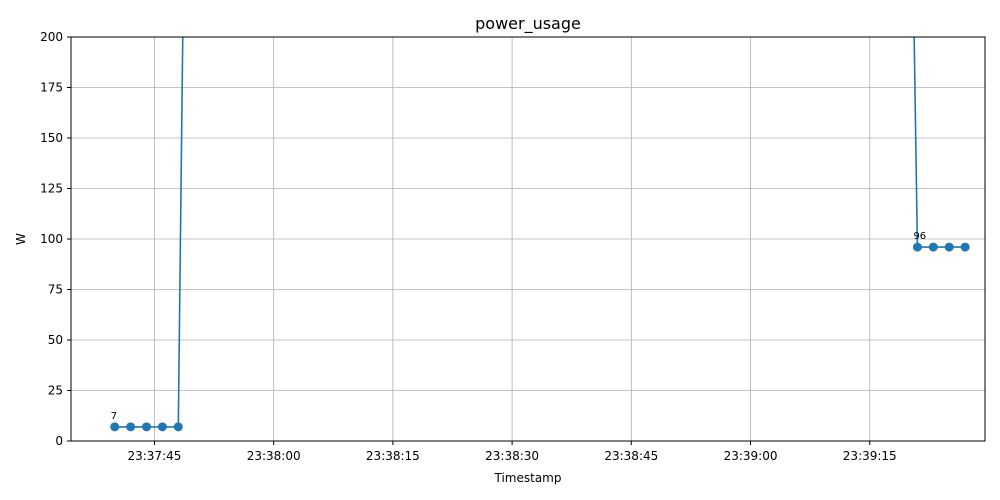  What do you see at coordinates (55, 391) in the screenshot?
I see `y-tick-label: 25` at bounding box center [55, 391].